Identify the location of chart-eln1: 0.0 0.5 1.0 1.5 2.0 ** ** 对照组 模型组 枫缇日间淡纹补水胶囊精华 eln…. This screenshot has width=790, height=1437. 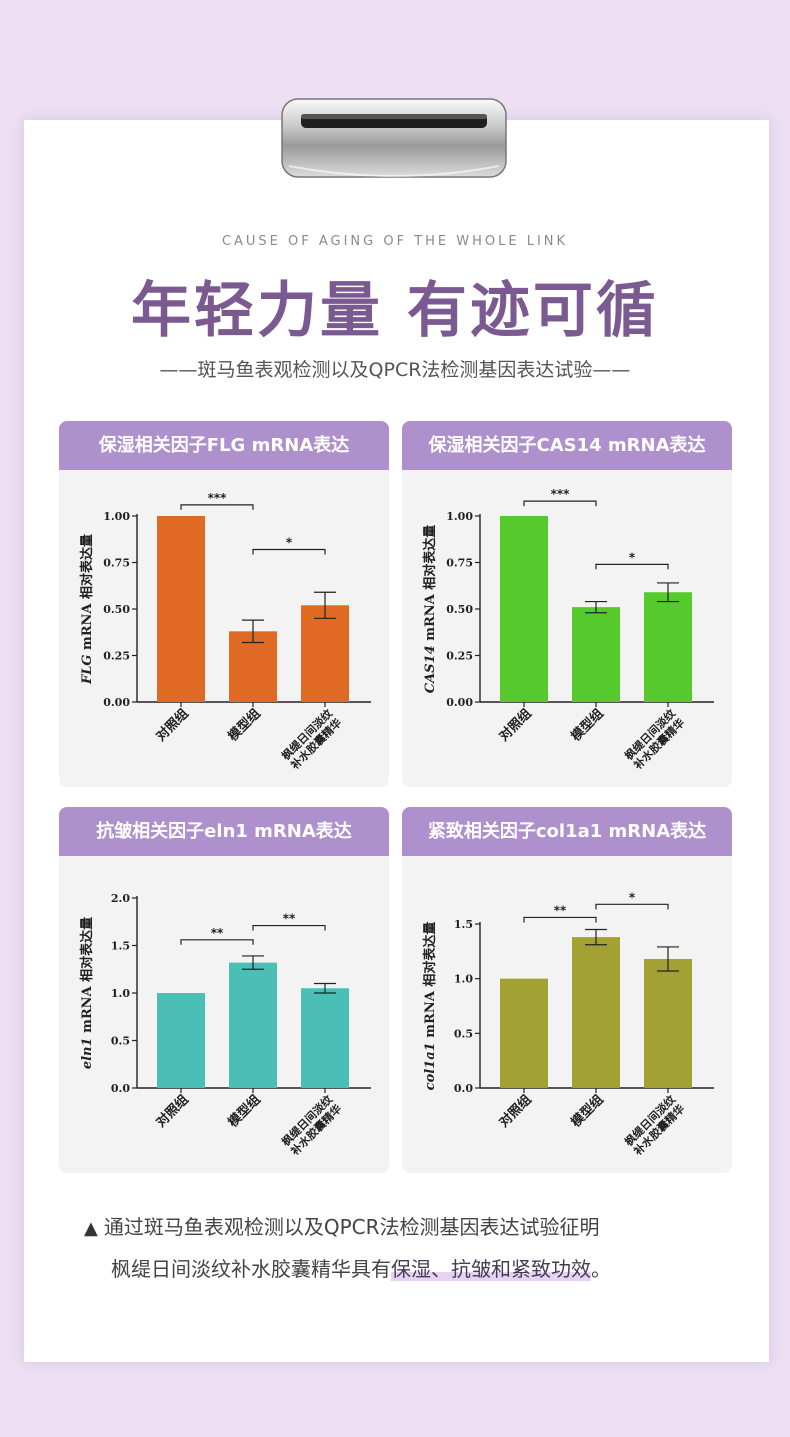
(225, 1025).